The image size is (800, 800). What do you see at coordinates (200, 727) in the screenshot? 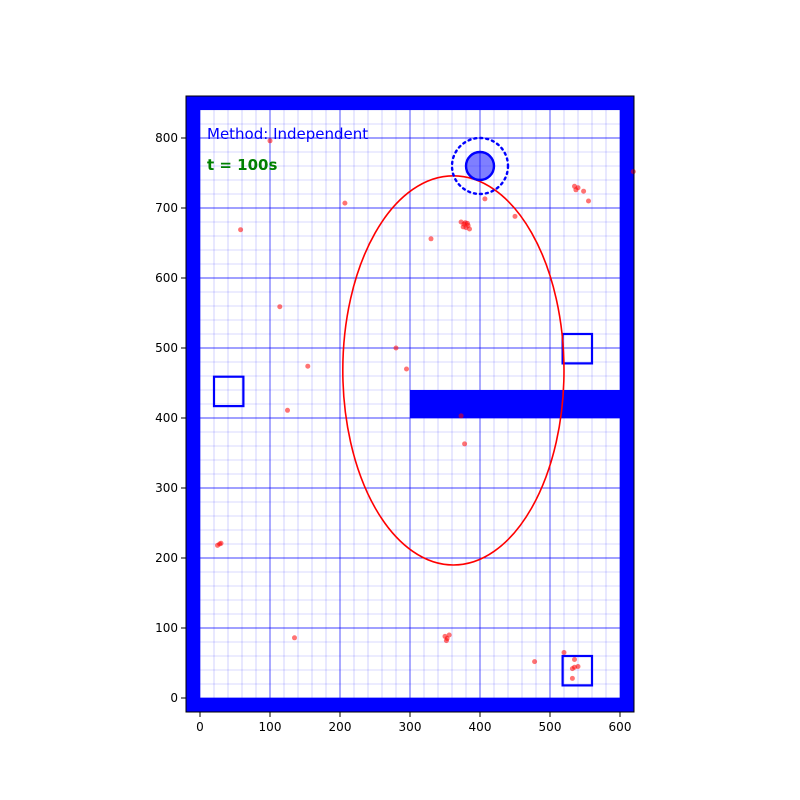
I see `x-tick-label: 0` at bounding box center [200, 727].